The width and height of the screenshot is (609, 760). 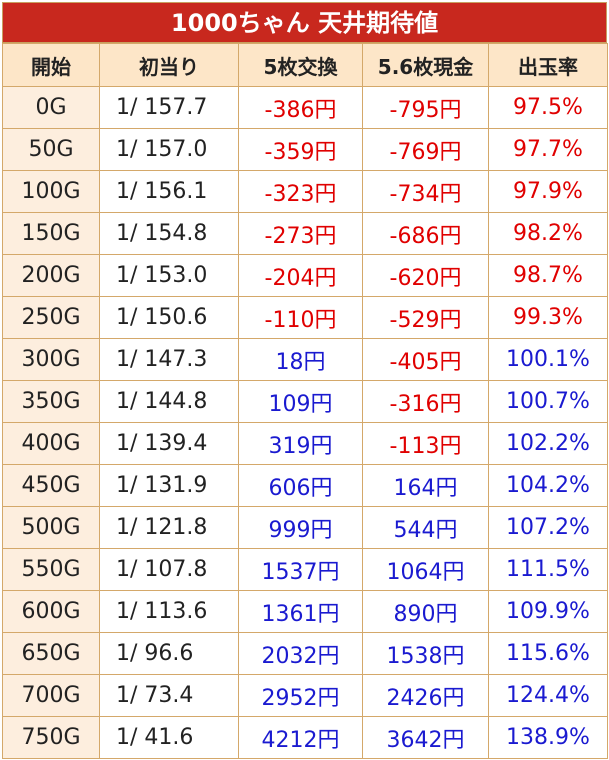 What do you see at coordinates (305, 317) in the screenshot?
I see `table-row: 250G 1/ 150.6 -110円 -529円 99.3%` at bounding box center [305, 317].